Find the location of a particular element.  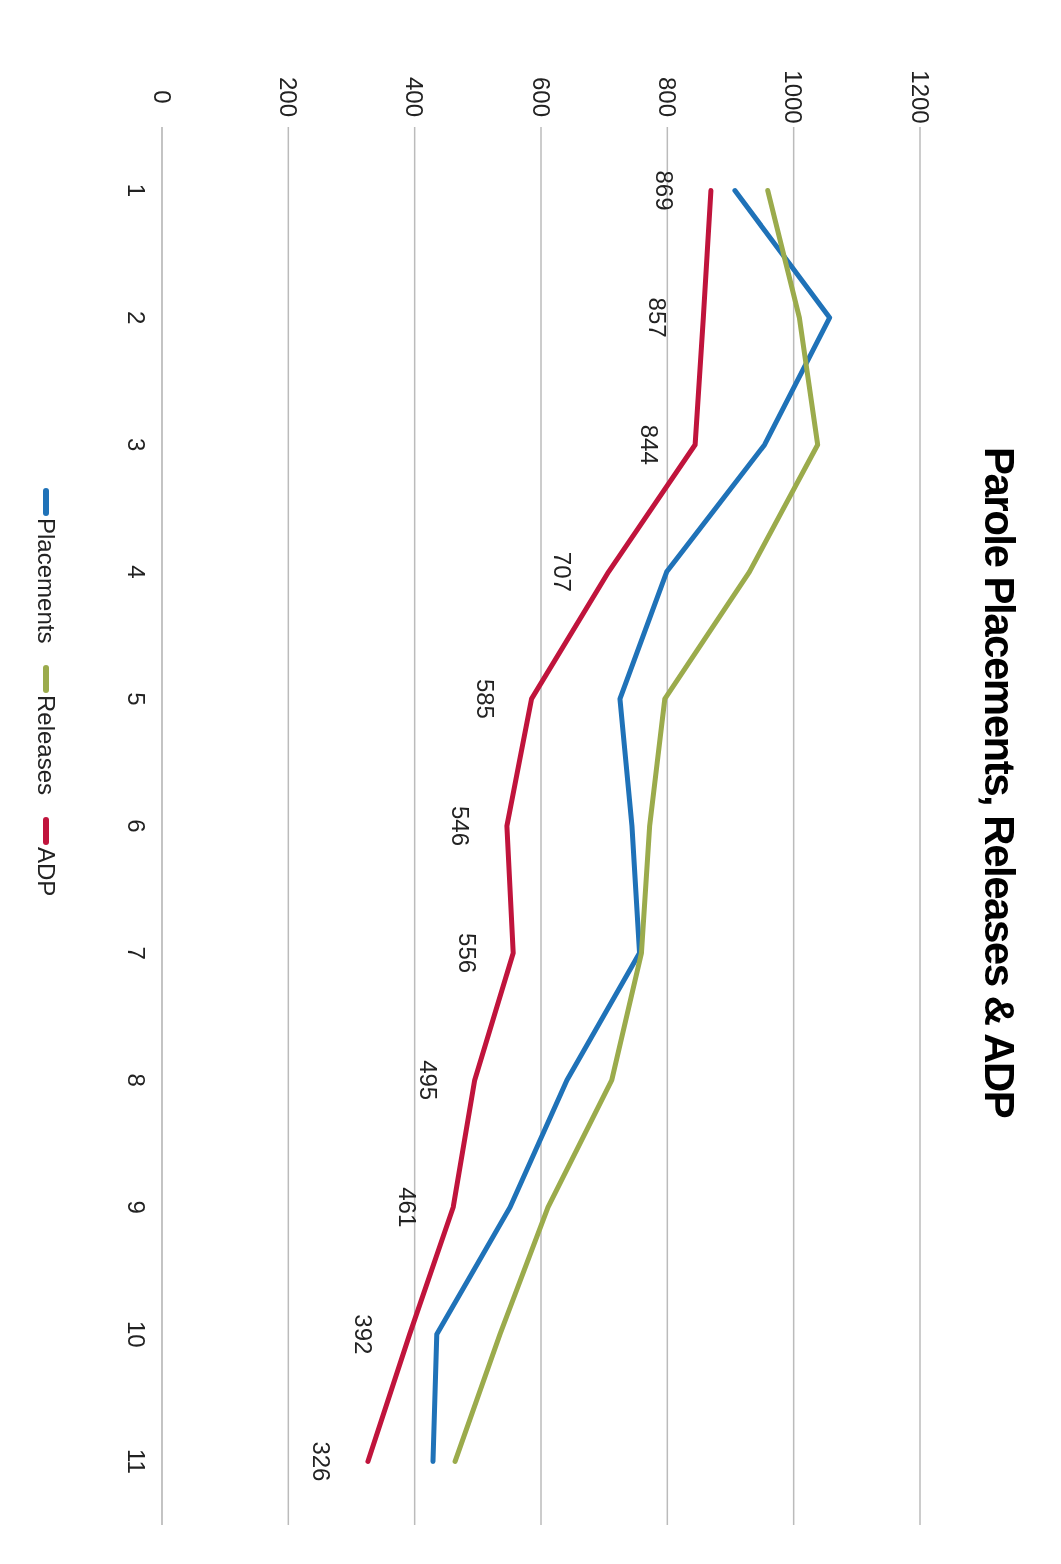

data-label: 495 is located at coordinates (429, 1080).